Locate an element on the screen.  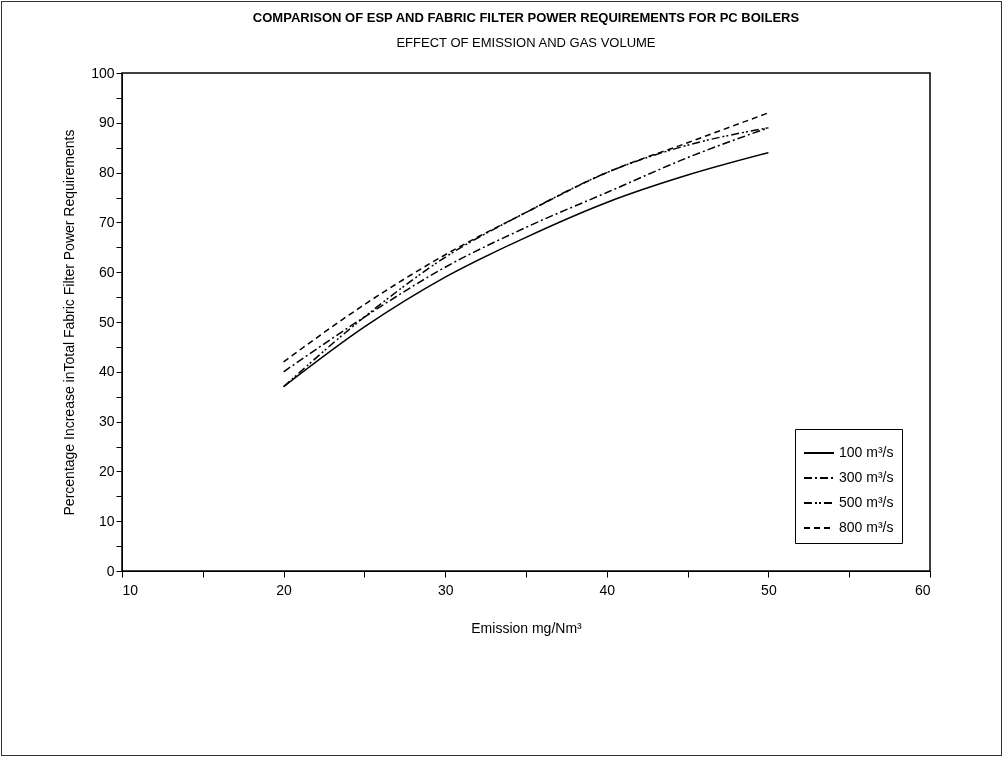
y-tick-label: 40 is located at coordinates (106, 371).